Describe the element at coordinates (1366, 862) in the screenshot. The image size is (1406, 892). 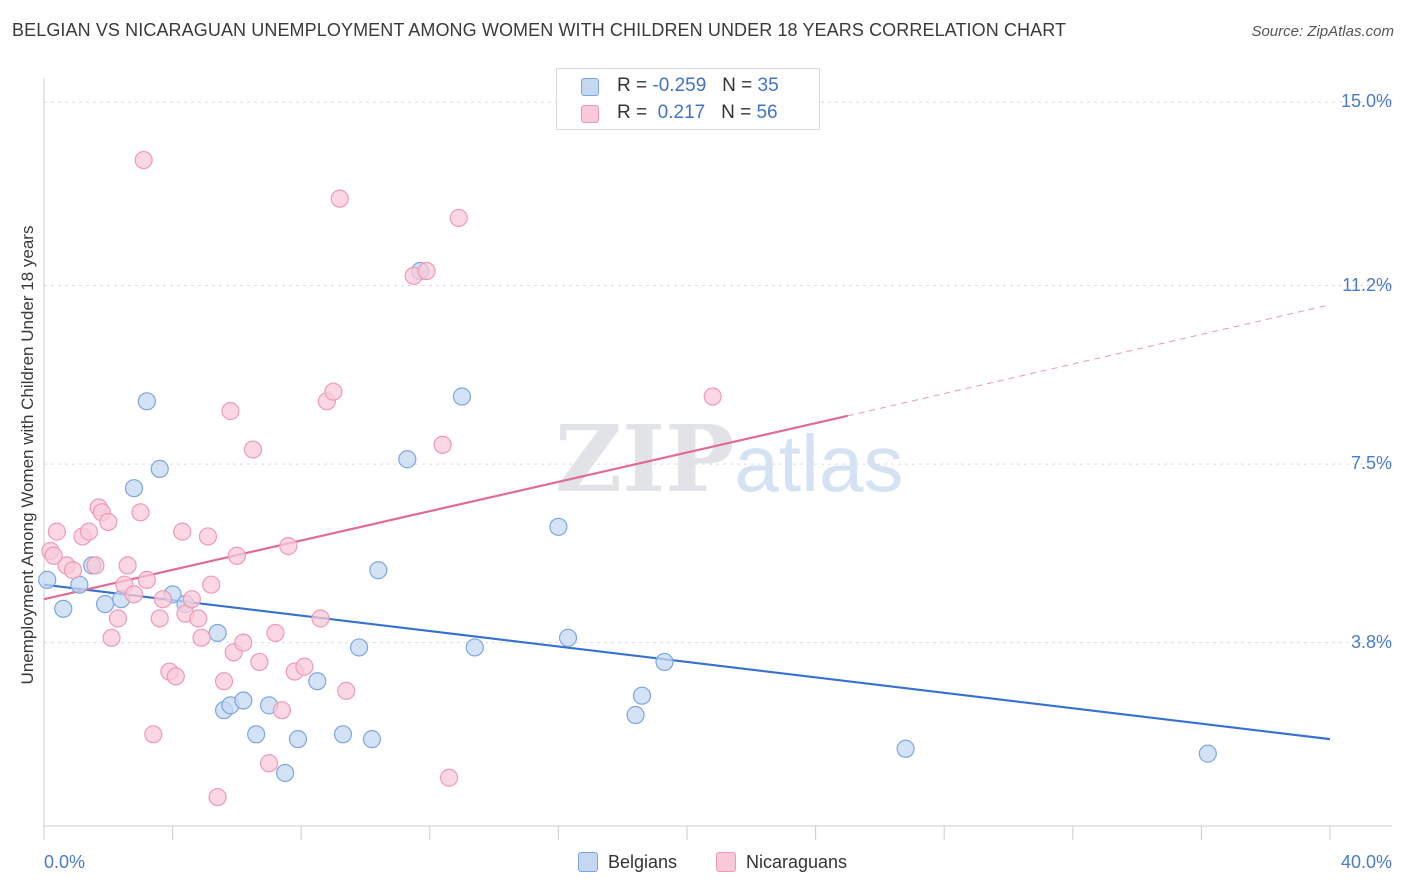
I see `x-tick-label-max: 40.0%` at that location.